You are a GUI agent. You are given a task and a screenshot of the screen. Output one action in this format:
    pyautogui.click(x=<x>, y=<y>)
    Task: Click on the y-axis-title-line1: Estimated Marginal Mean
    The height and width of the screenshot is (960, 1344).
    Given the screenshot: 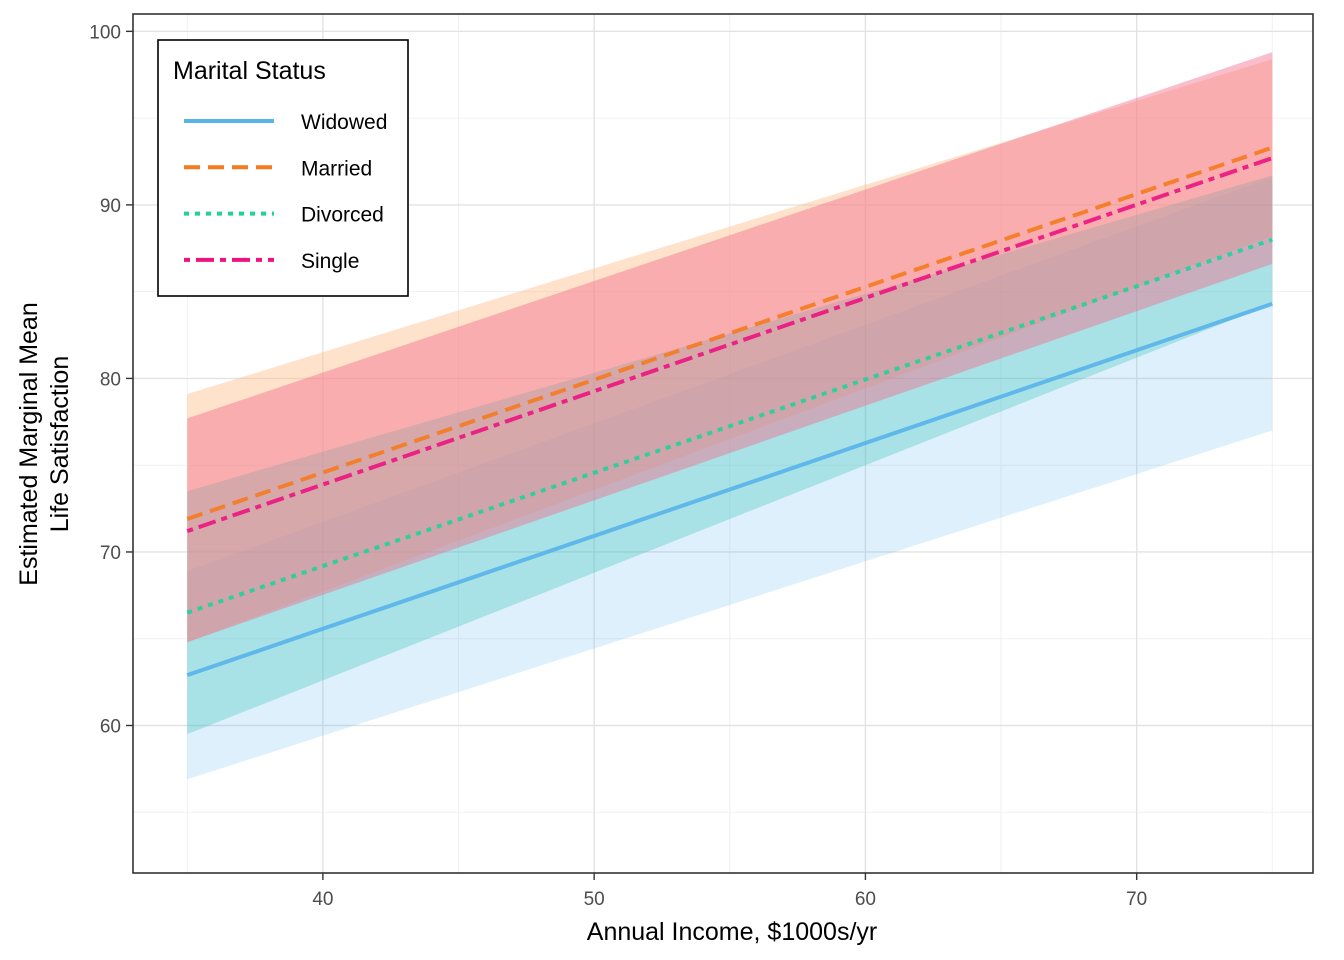 What is the action you would take?
    pyautogui.click(x=29, y=443)
    